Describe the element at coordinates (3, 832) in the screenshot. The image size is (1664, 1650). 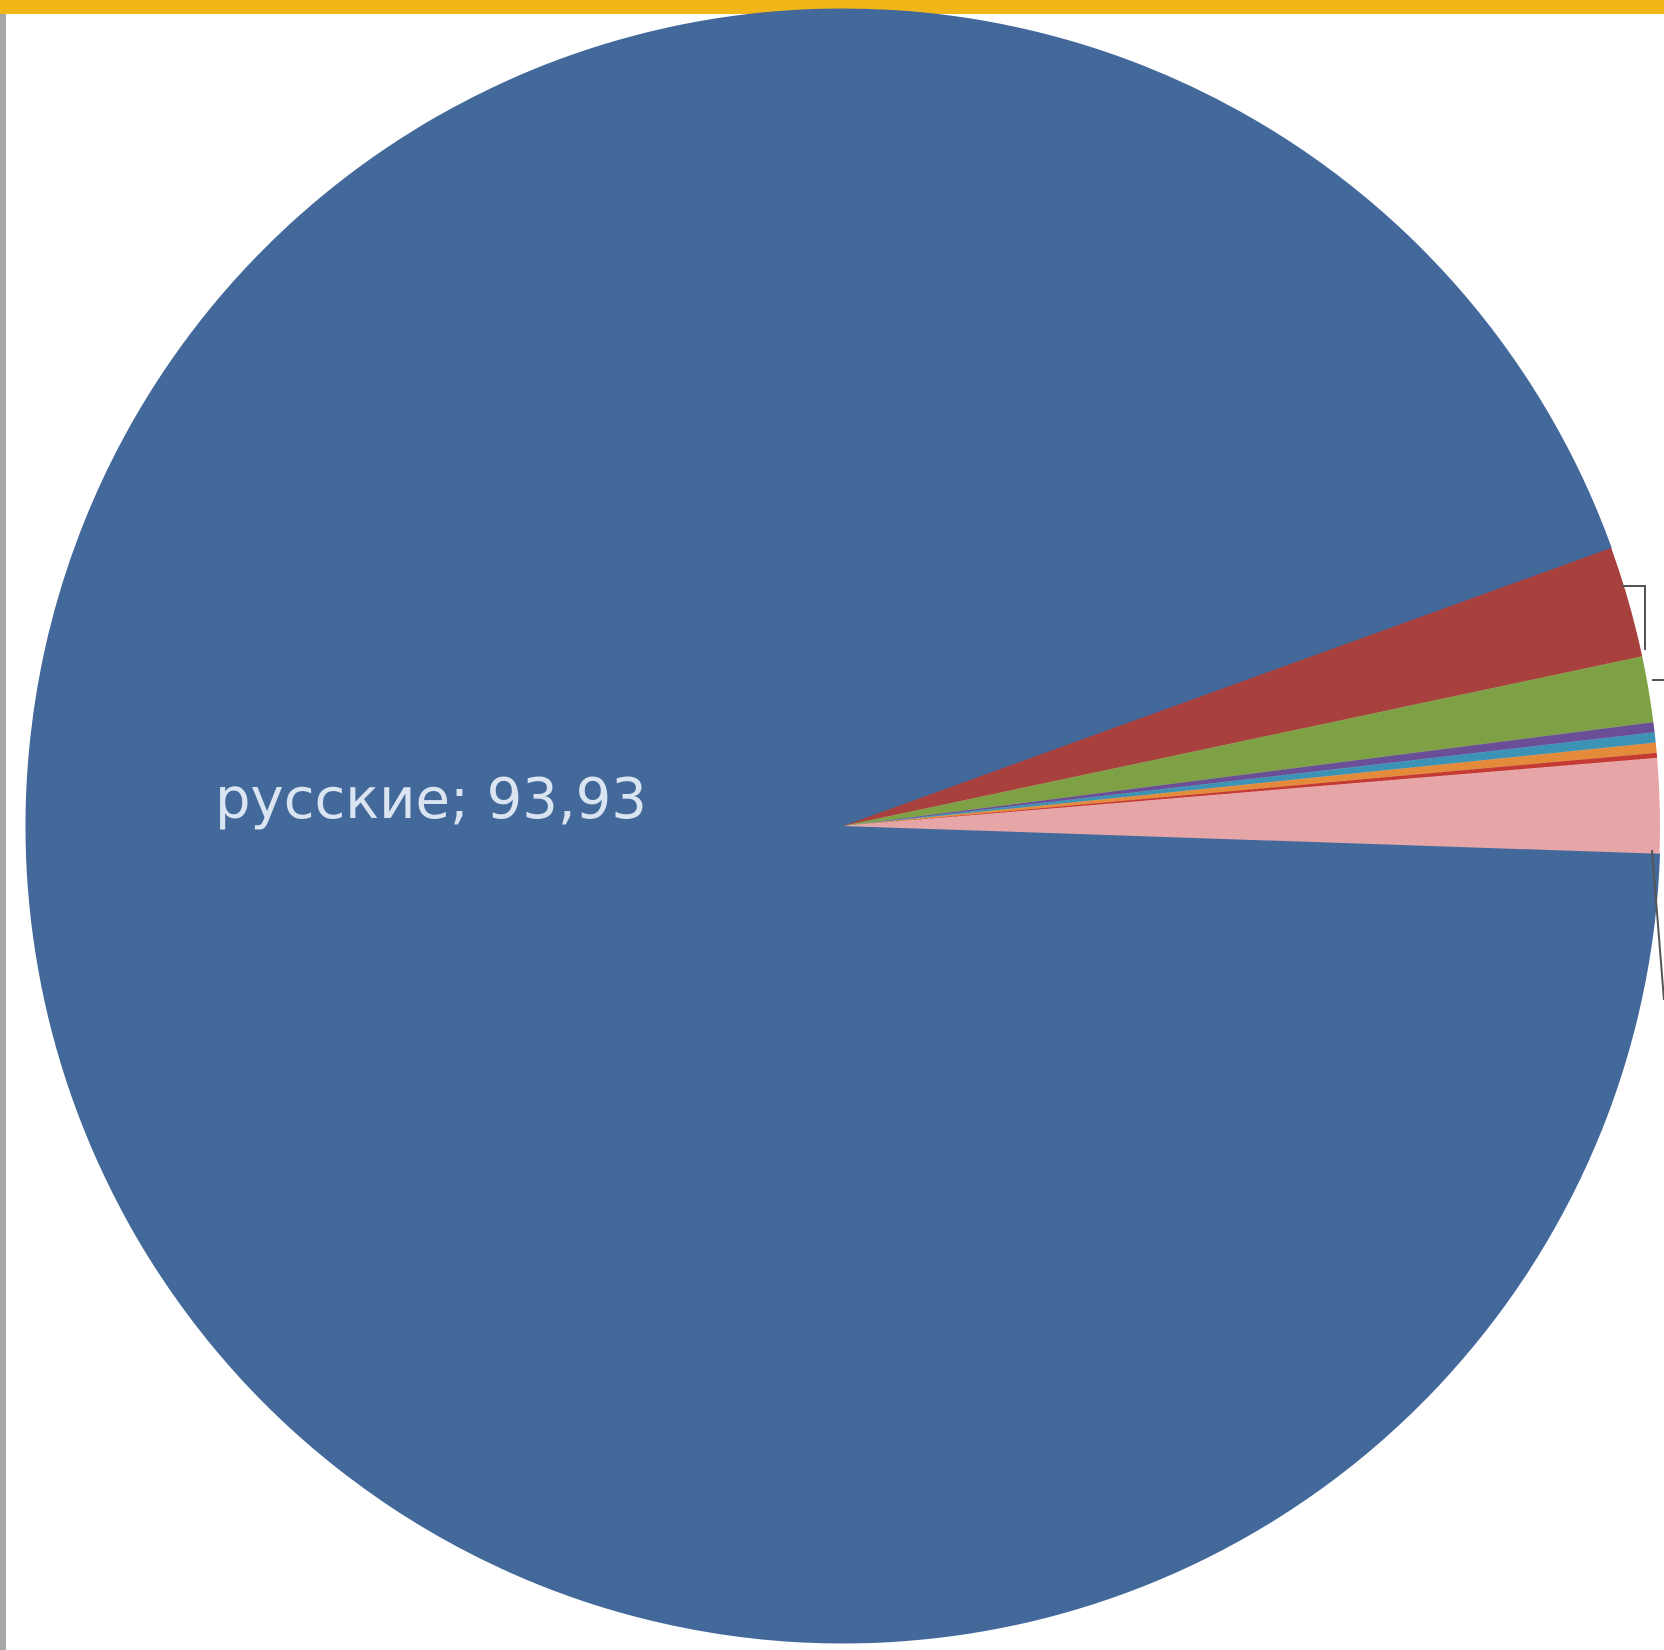
I see `left-border` at that location.